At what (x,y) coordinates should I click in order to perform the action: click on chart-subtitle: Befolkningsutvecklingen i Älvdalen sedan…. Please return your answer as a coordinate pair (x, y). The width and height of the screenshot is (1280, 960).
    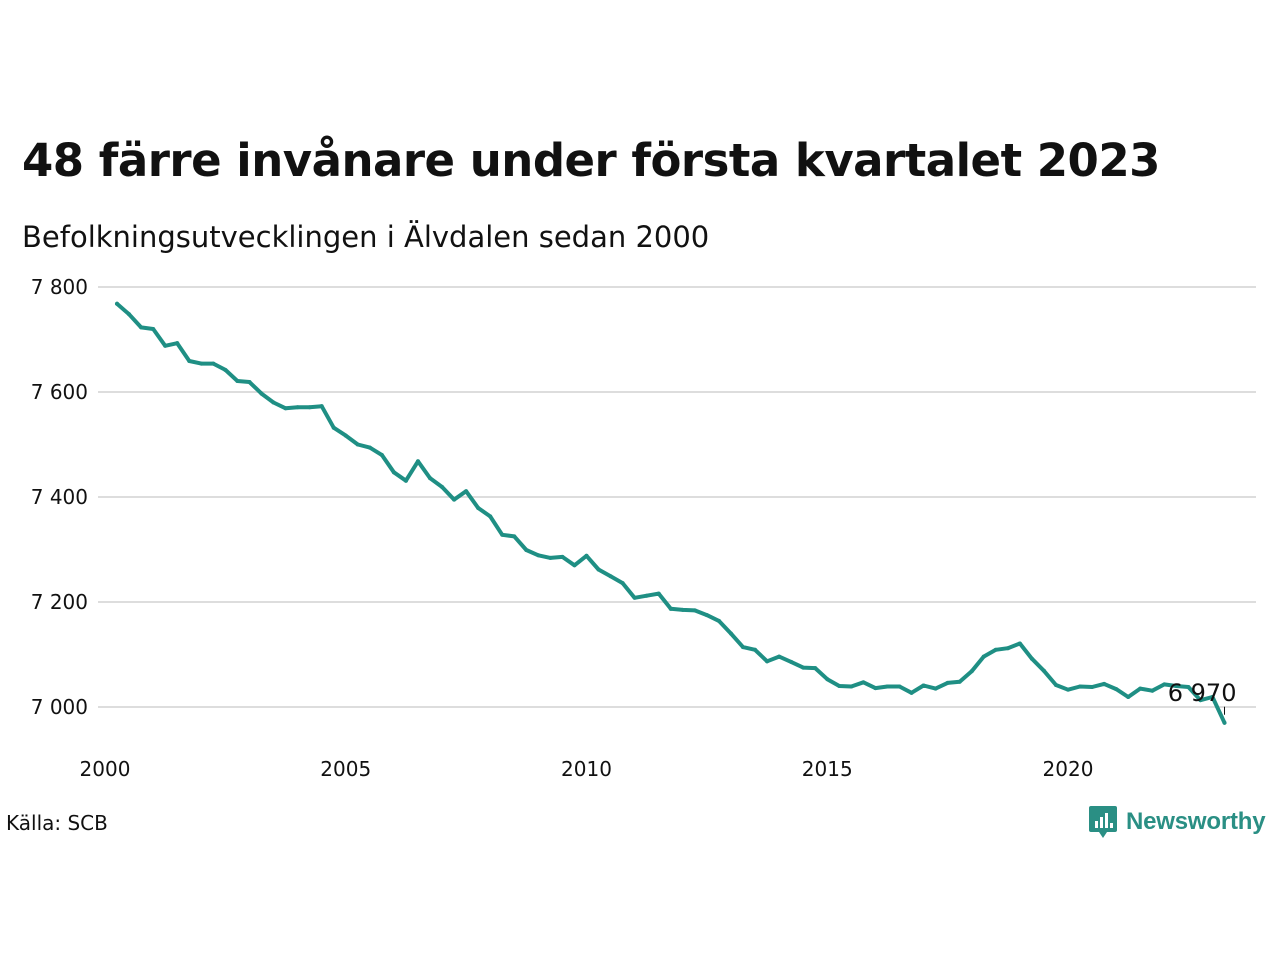
    Looking at the image, I should click on (366, 237).